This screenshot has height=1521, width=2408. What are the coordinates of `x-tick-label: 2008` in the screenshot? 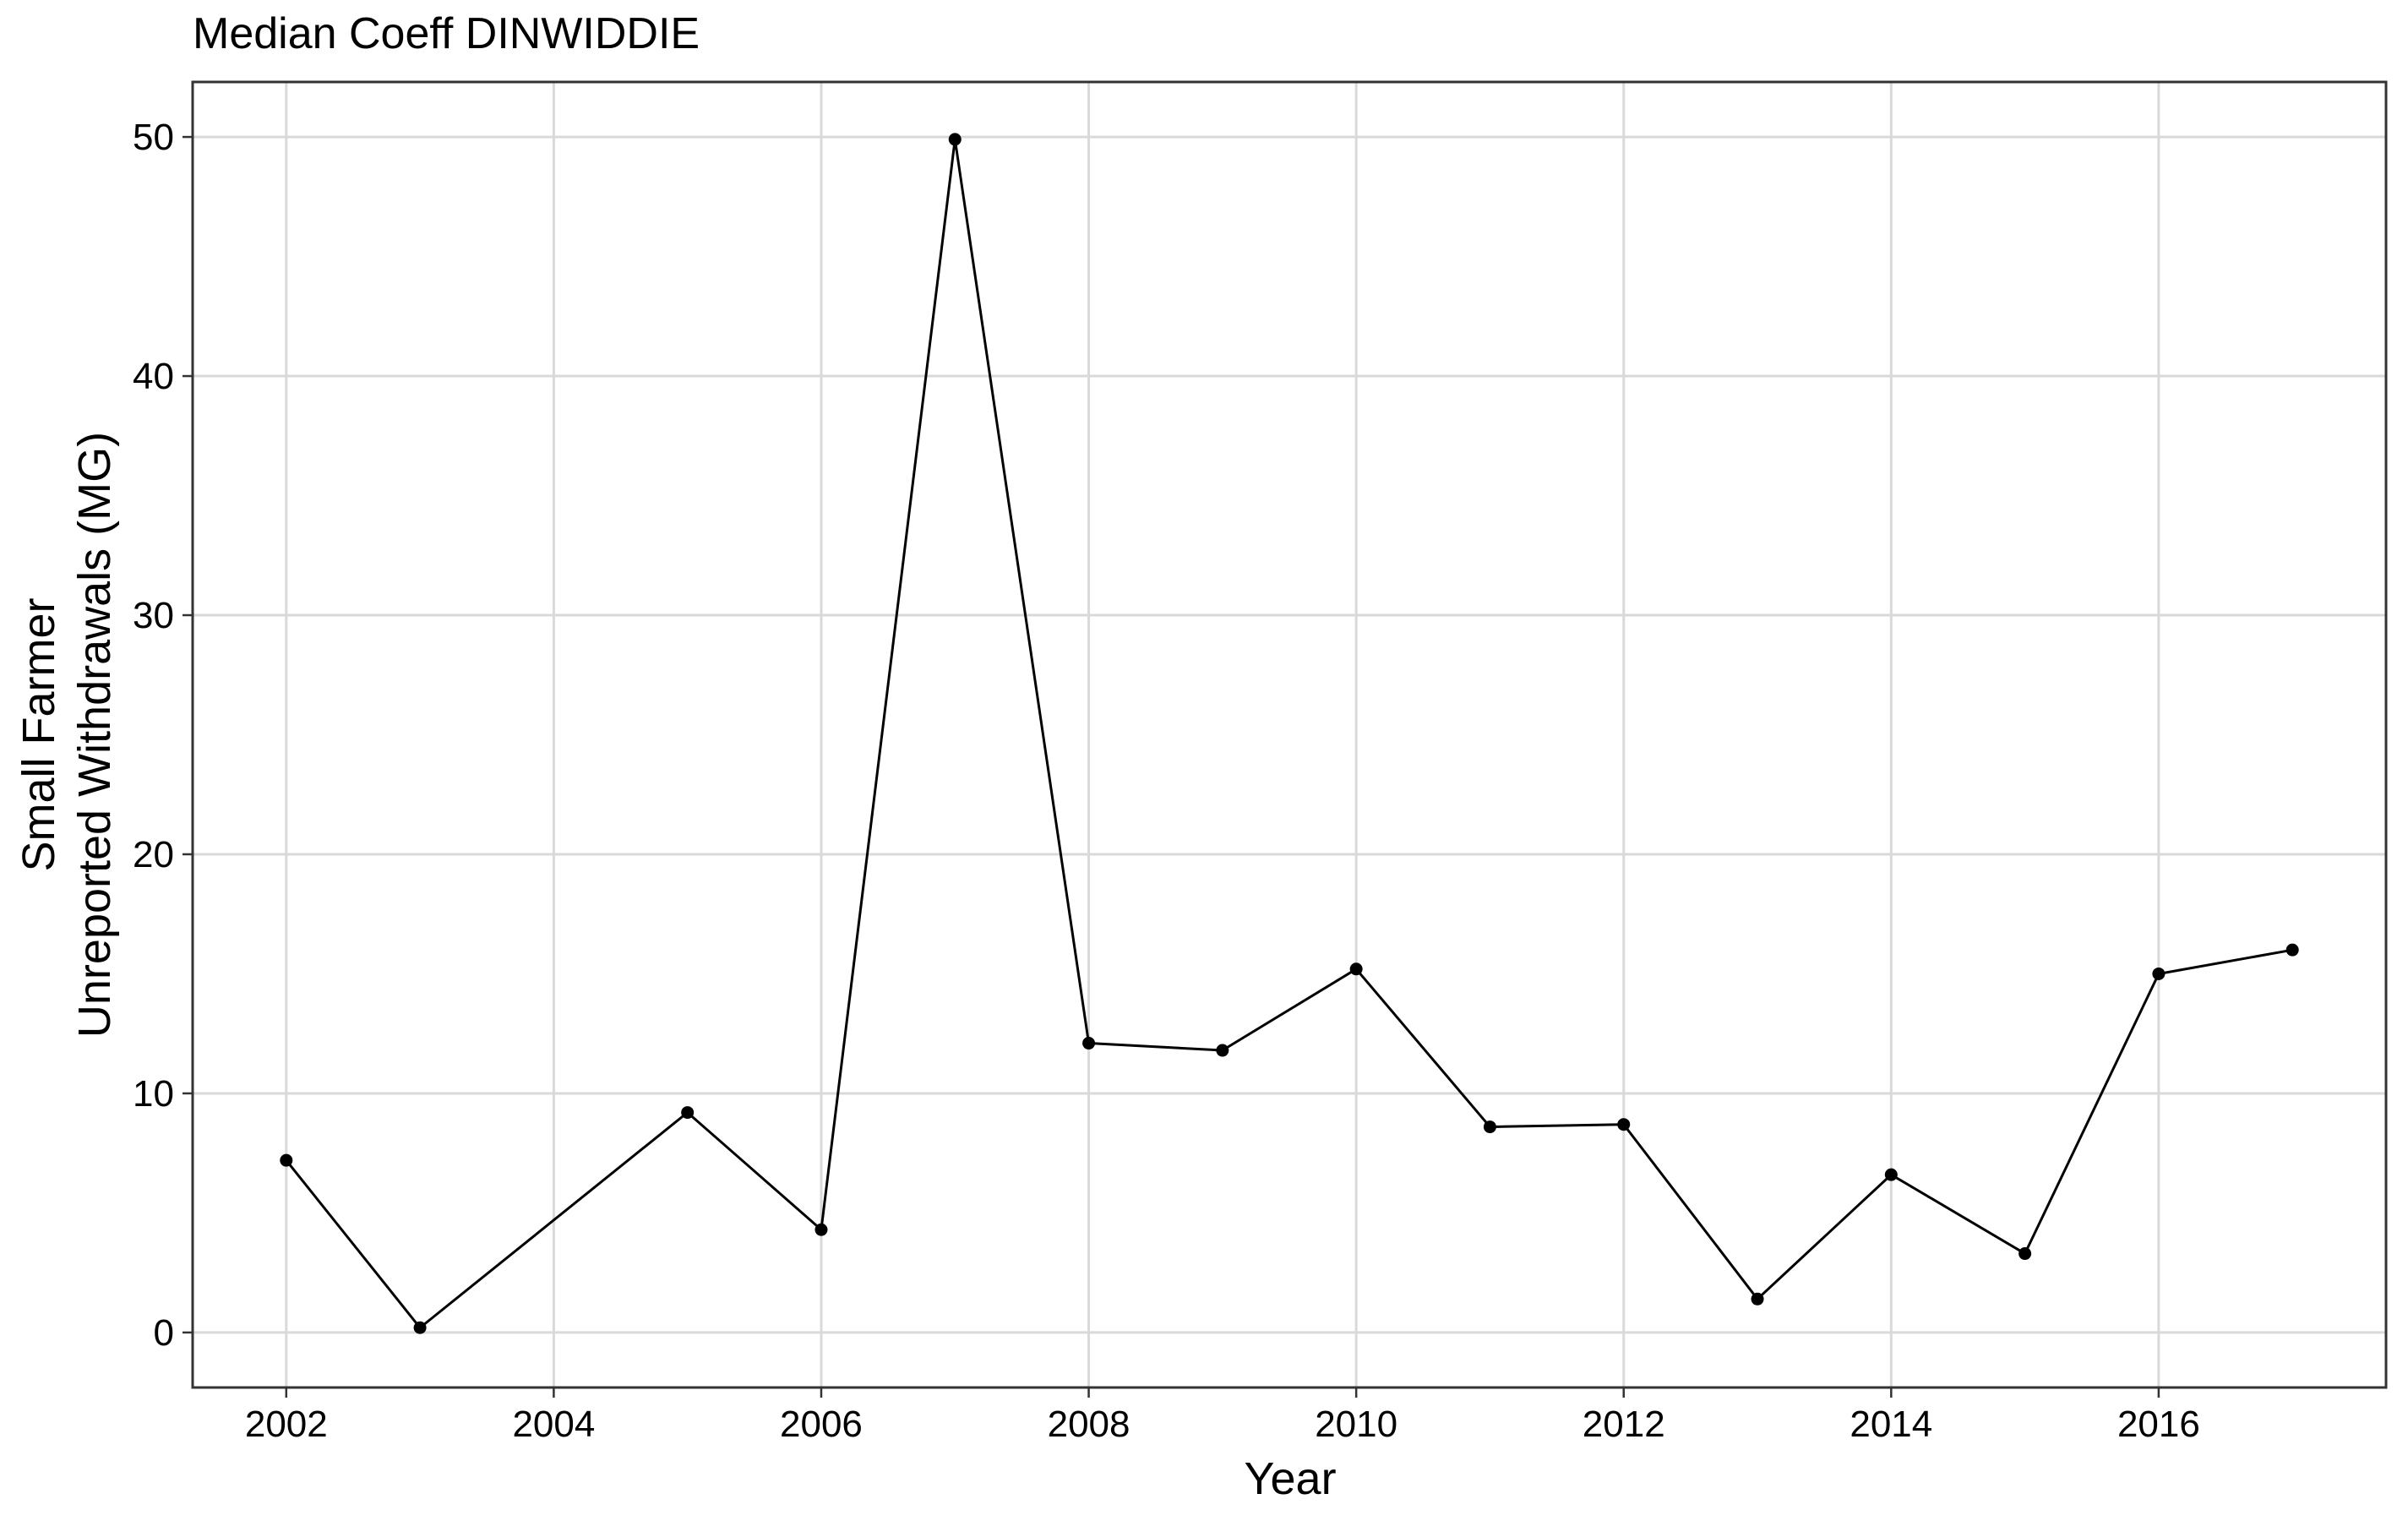 It's located at (1089, 1424).